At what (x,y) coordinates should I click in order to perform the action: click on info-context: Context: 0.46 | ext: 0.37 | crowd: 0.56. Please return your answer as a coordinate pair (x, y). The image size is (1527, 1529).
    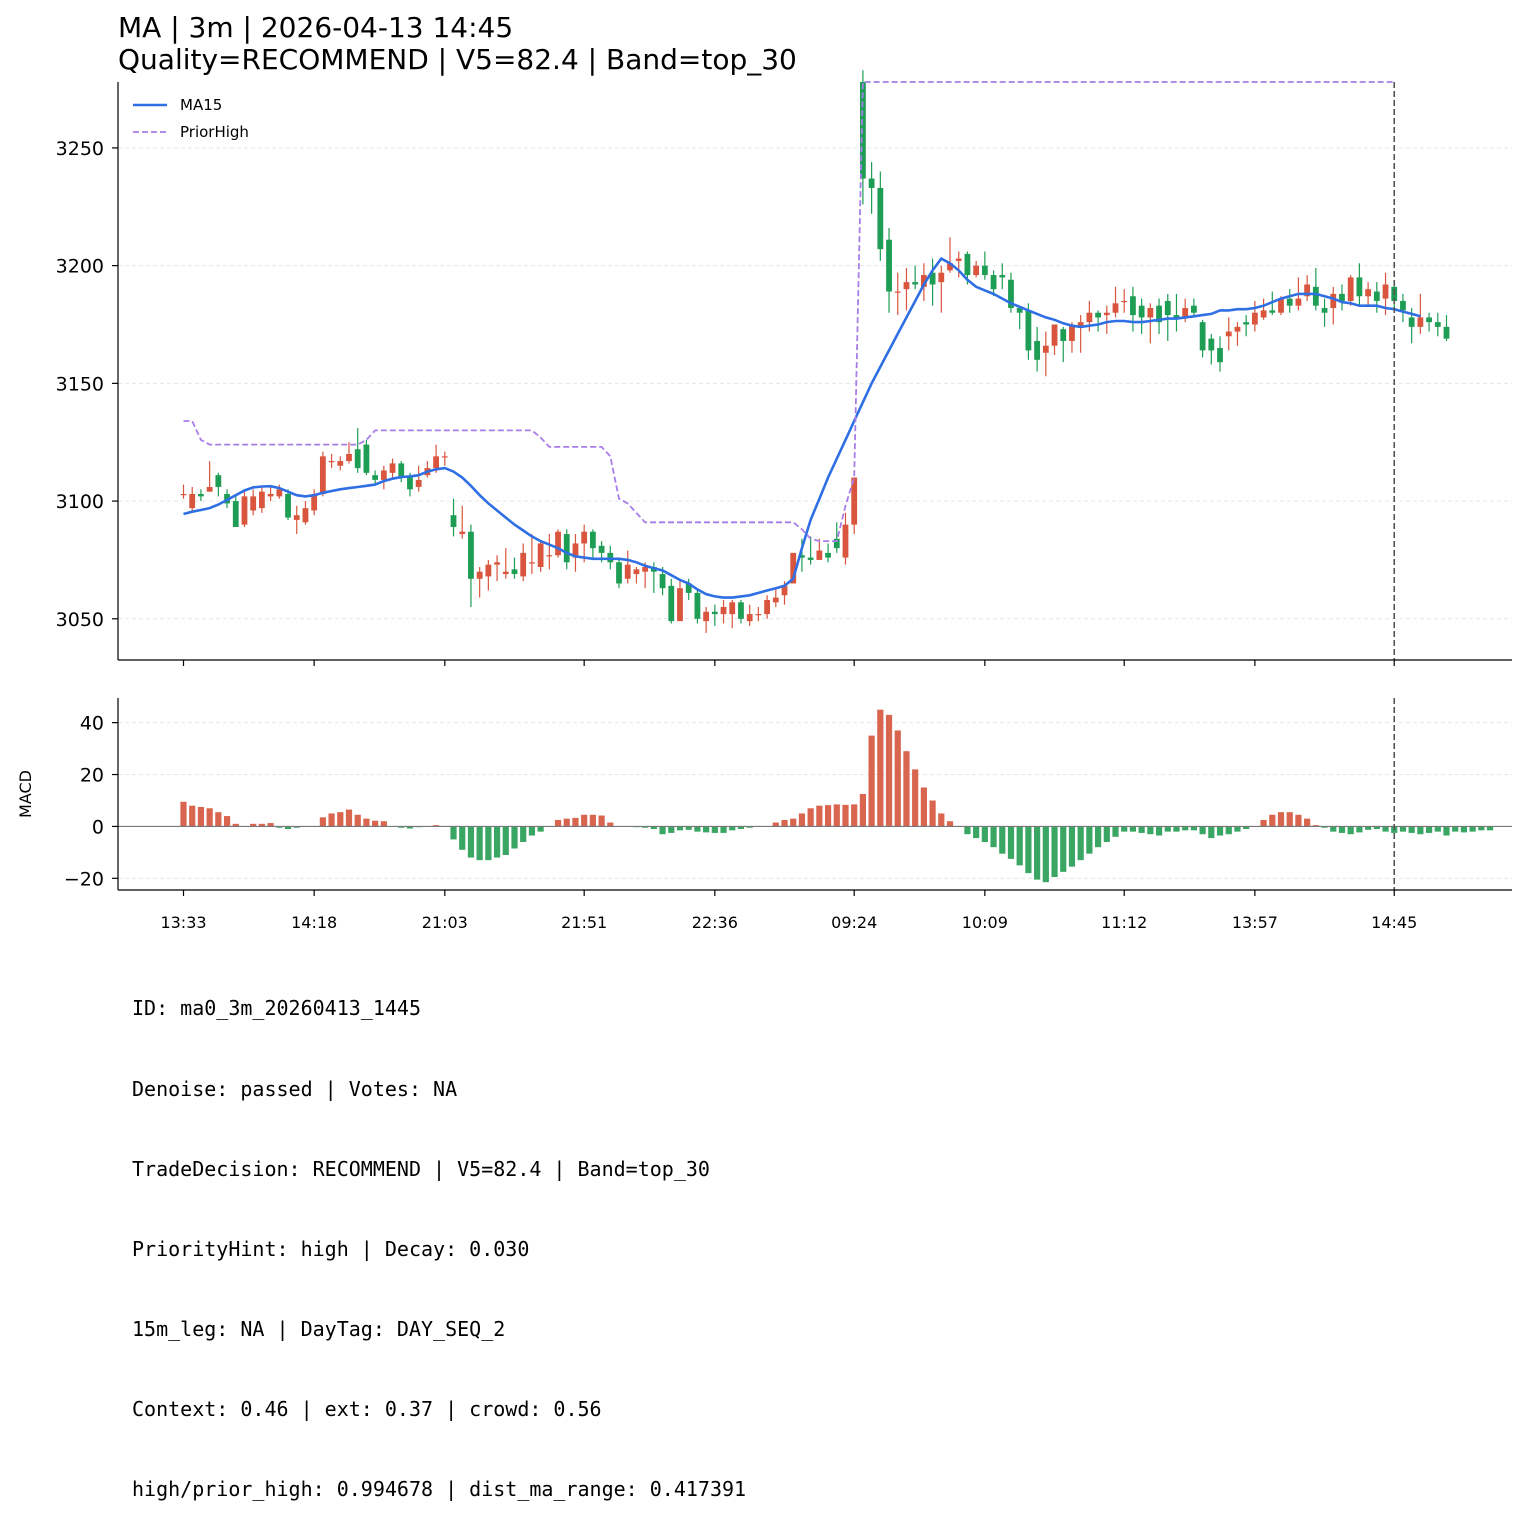
    Looking at the image, I should click on (367, 1408).